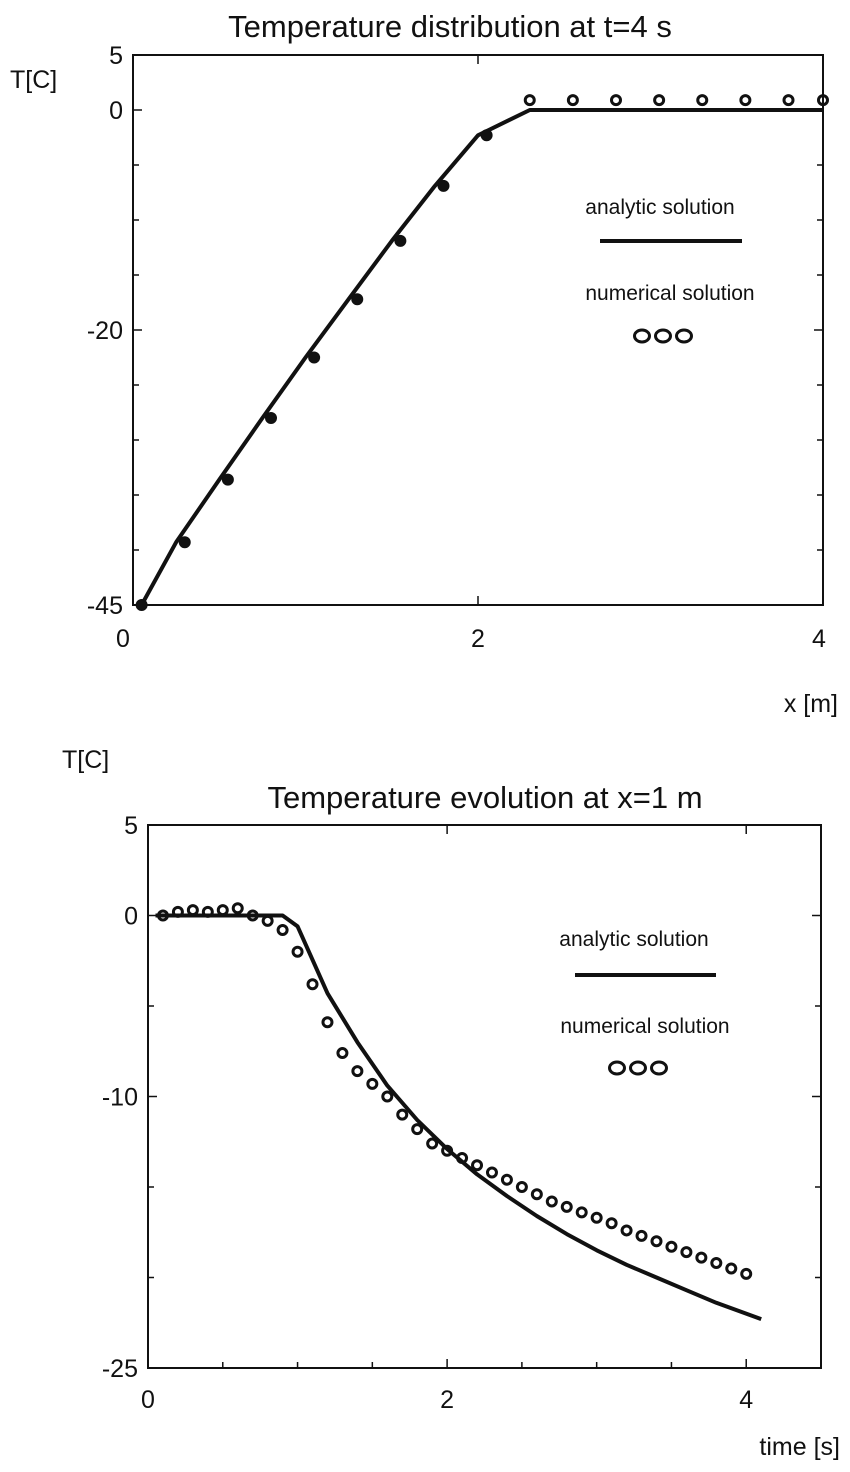 The width and height of the screenshot is (850, 1472). I want to click on y-tick-label: -10, so click(120, 1098).